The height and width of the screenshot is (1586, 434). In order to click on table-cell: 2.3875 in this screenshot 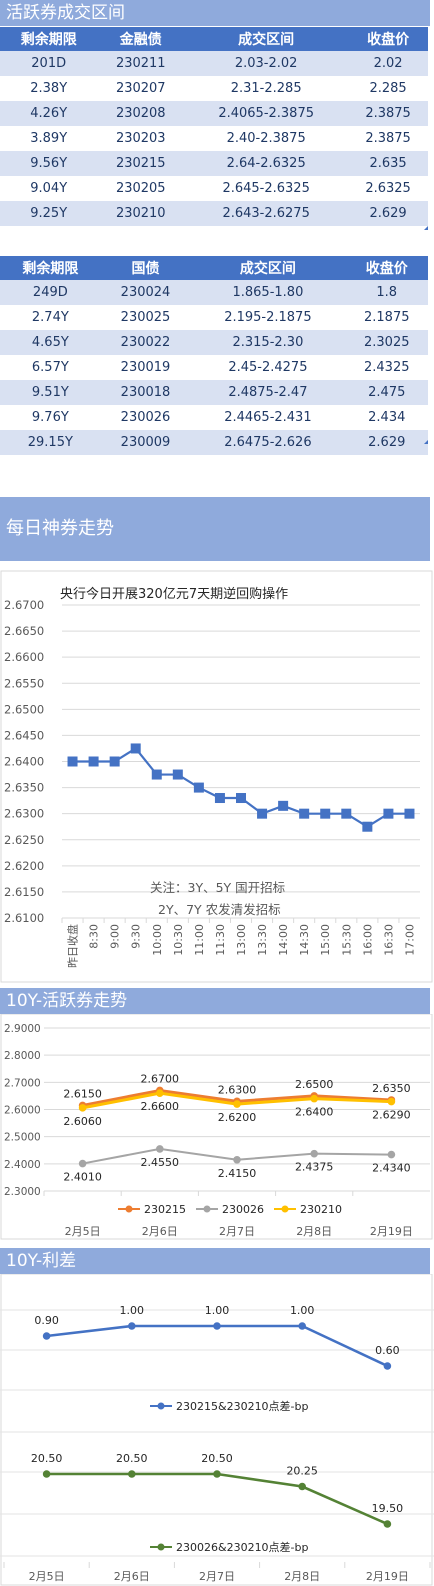, I will do `click(388, 138)`.